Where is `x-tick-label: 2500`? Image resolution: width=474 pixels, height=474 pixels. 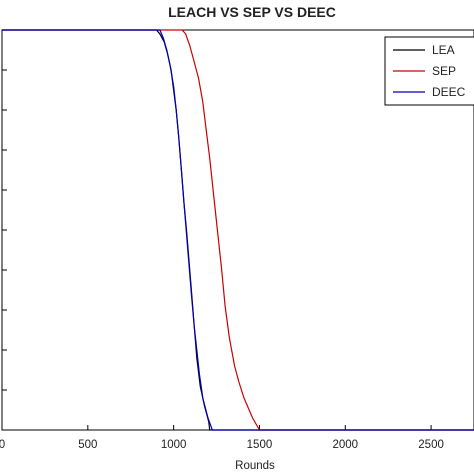
x-tick-label: 2500 is located at coordinates (431, 445).